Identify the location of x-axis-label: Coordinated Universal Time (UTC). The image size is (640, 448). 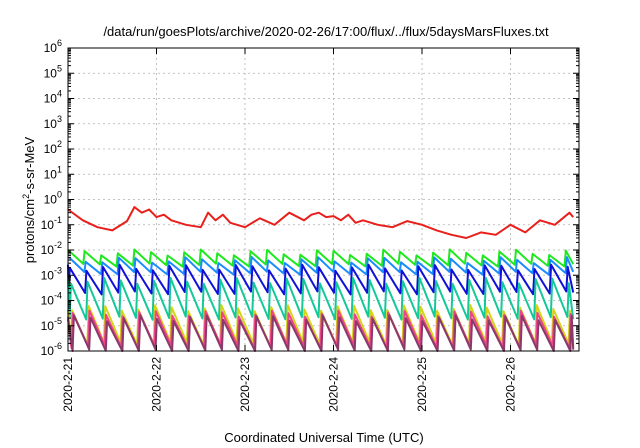
(323, 437).